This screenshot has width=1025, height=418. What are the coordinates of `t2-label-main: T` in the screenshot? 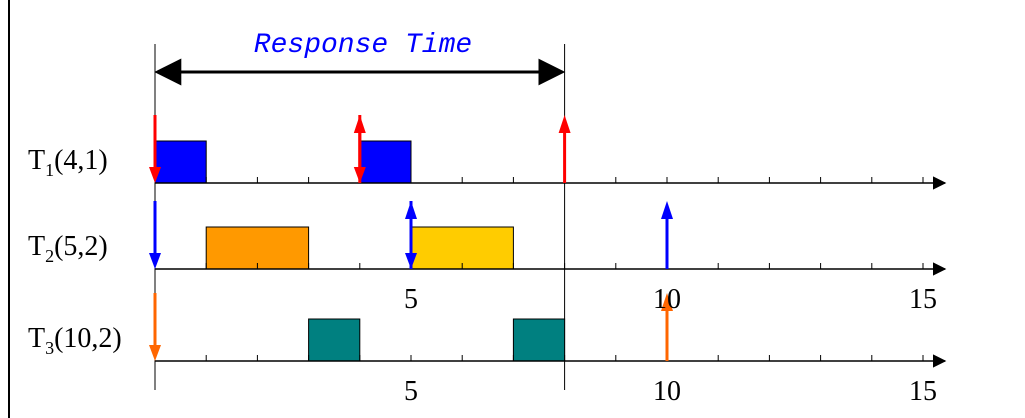 It's located at (36, 246).